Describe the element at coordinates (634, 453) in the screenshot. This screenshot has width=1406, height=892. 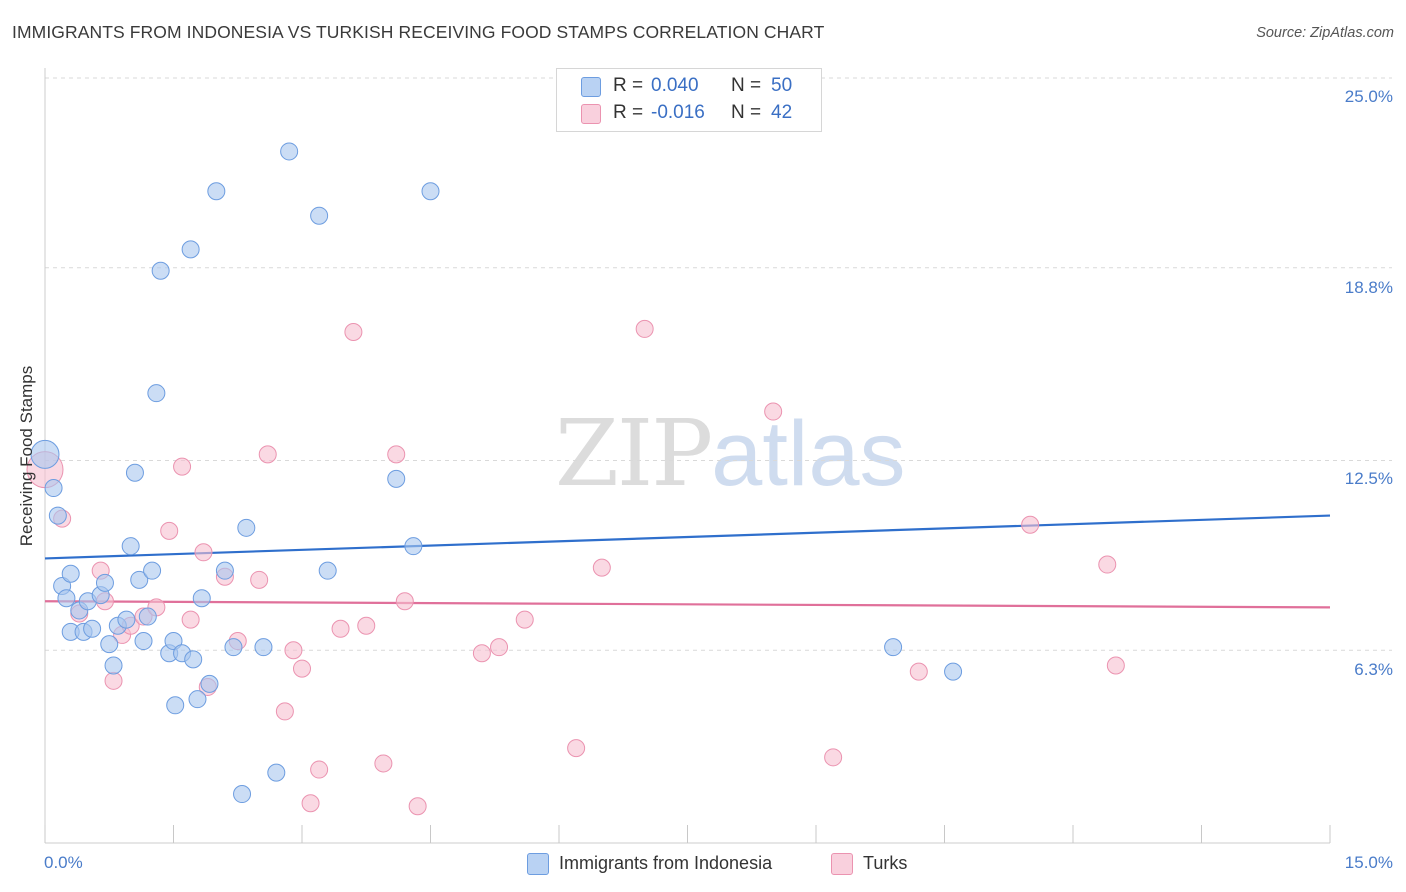
I see `watermark-zip: ZIP` at that location.